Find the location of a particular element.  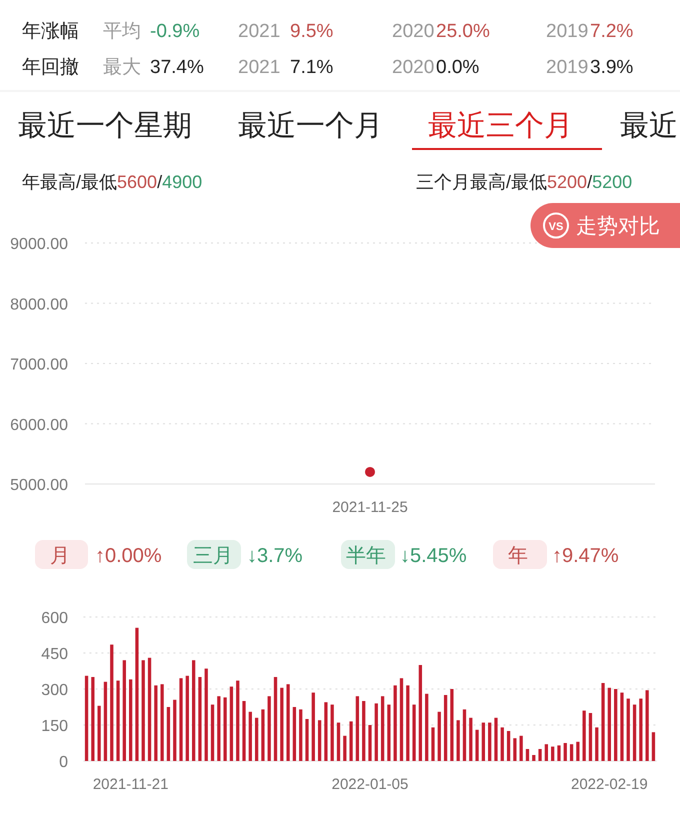

text: 0.0% is located at coordinates (458, 67).